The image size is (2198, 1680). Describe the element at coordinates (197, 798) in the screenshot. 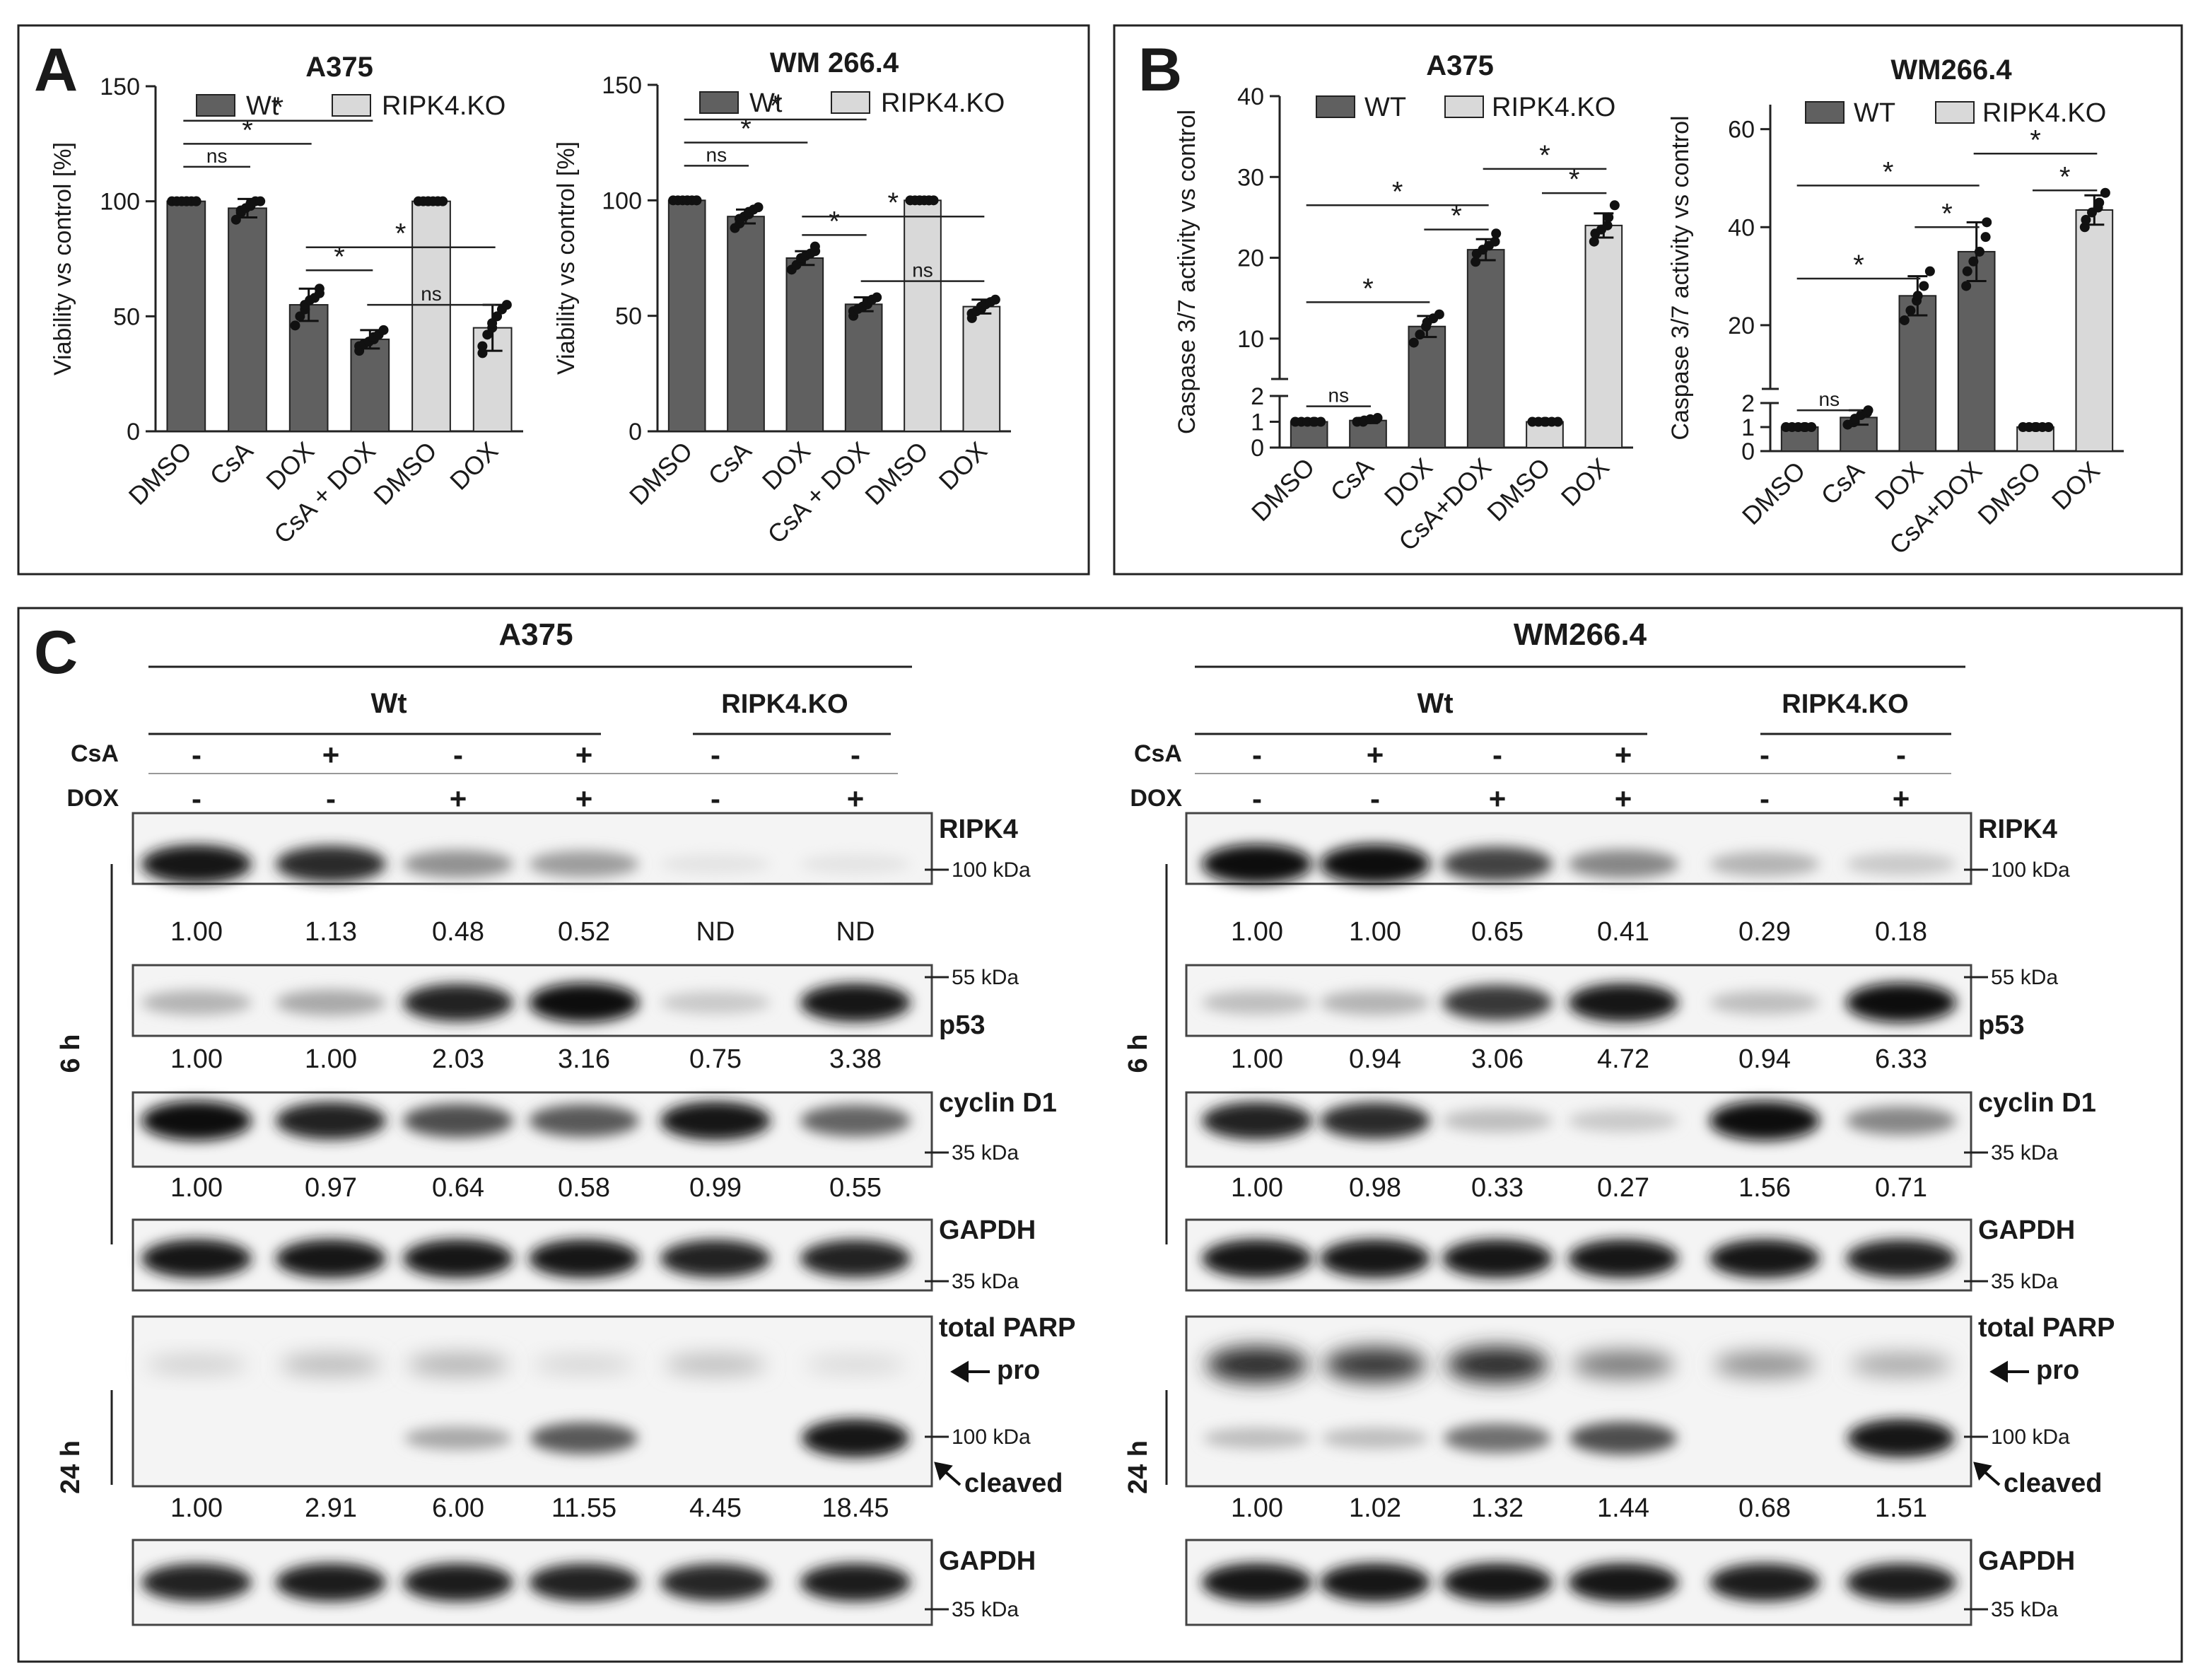

I see `dox-sign: -` at that location.